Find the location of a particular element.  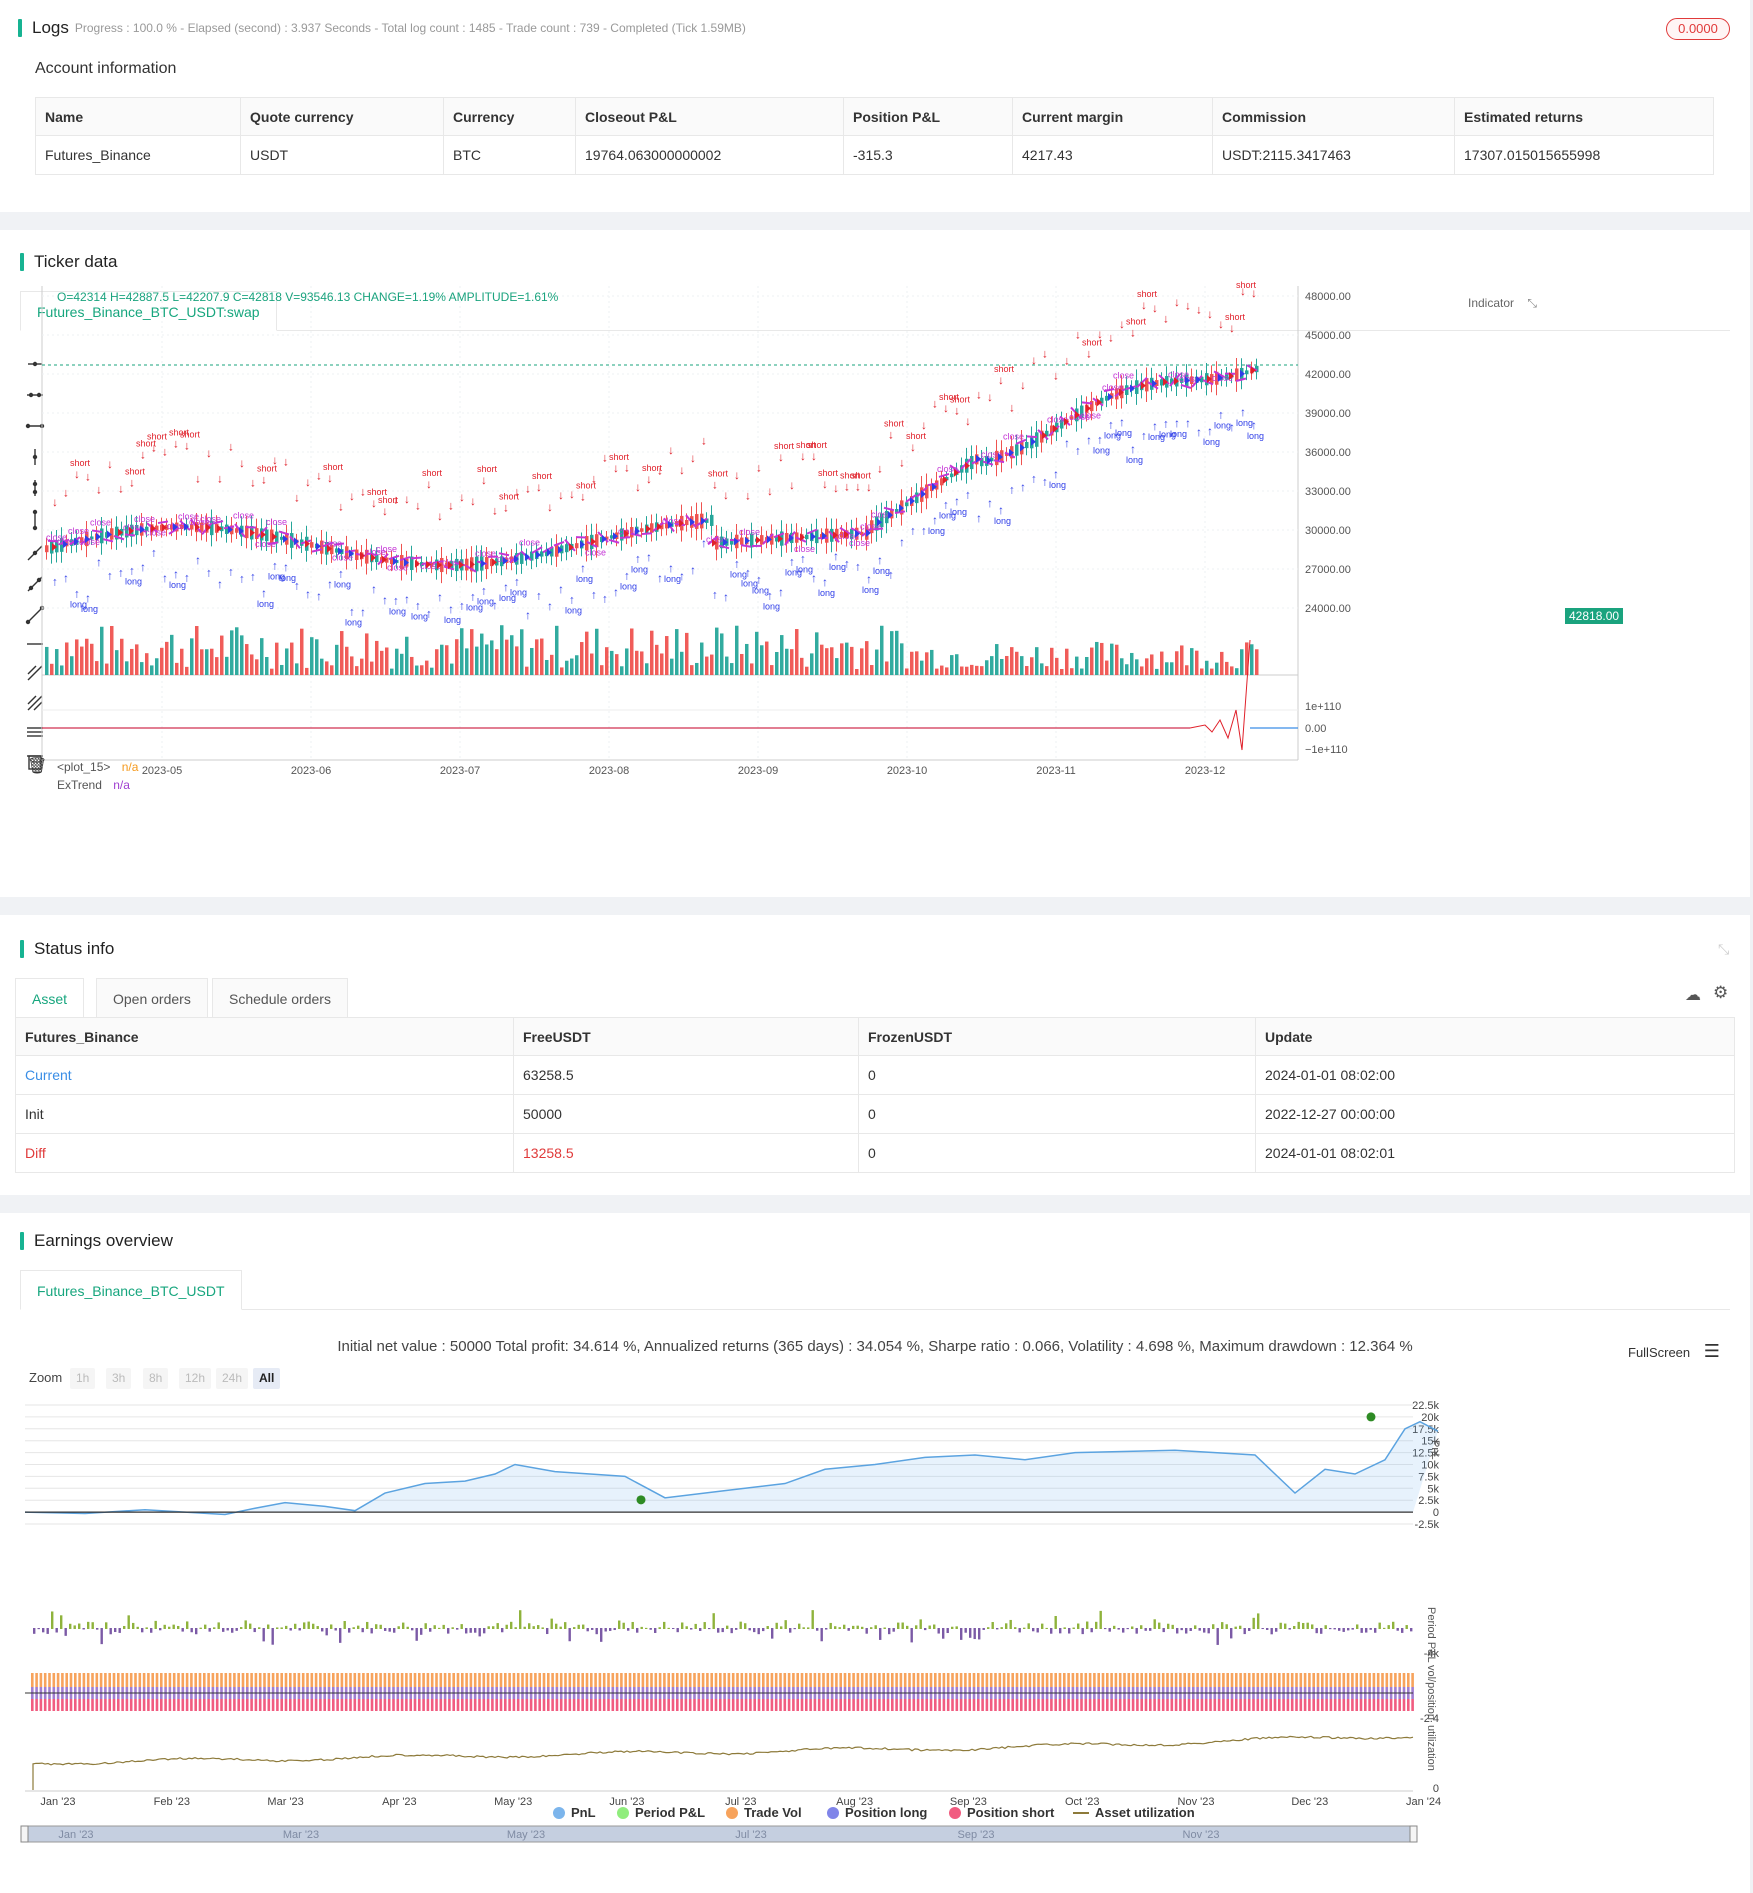

collapse-icon: ⤡ is located at coordinates (1724, 949).